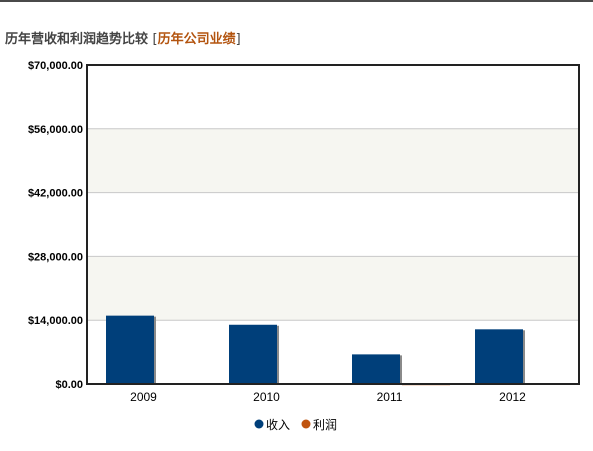 The height and width of the screenshot is (451, 593). What do you see at coordinates (499, 356) in the screenshot?
I see `bar-income-2012` at bounding box center [499, 356].